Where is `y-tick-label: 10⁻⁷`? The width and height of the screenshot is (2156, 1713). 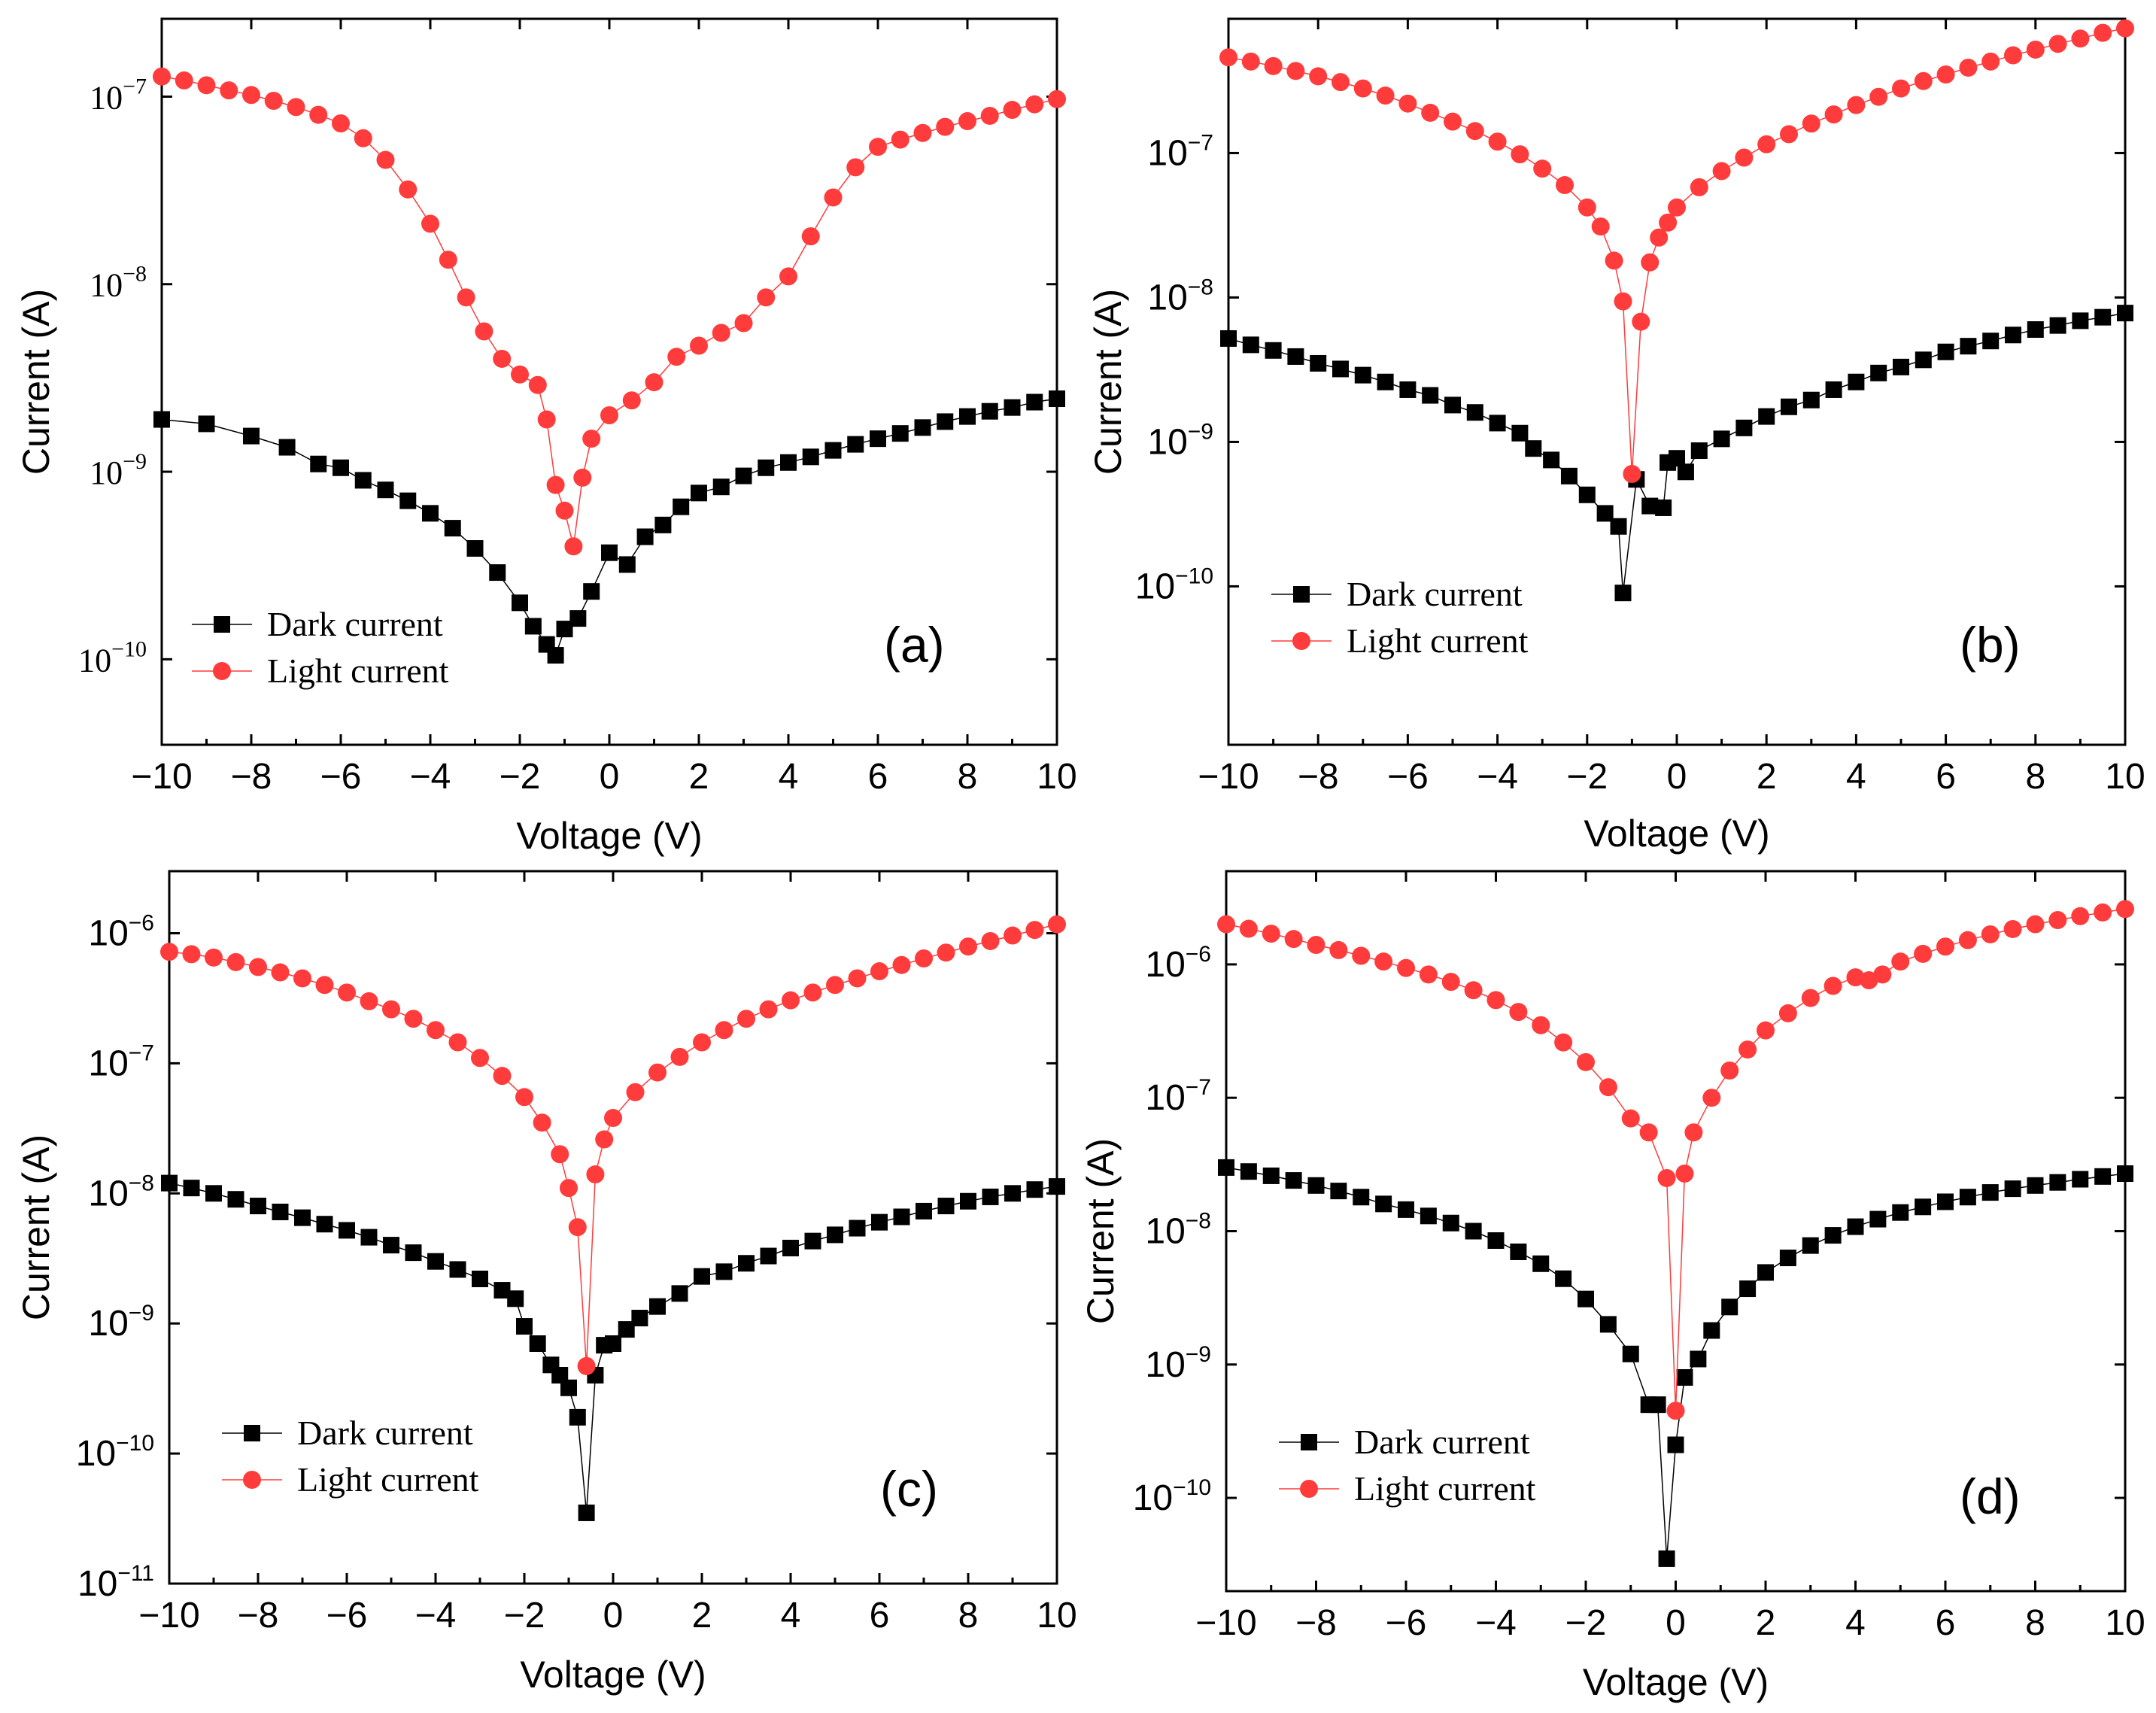 y-tick-label: 10⁻⁷ is located at coordinates (1180, 151).